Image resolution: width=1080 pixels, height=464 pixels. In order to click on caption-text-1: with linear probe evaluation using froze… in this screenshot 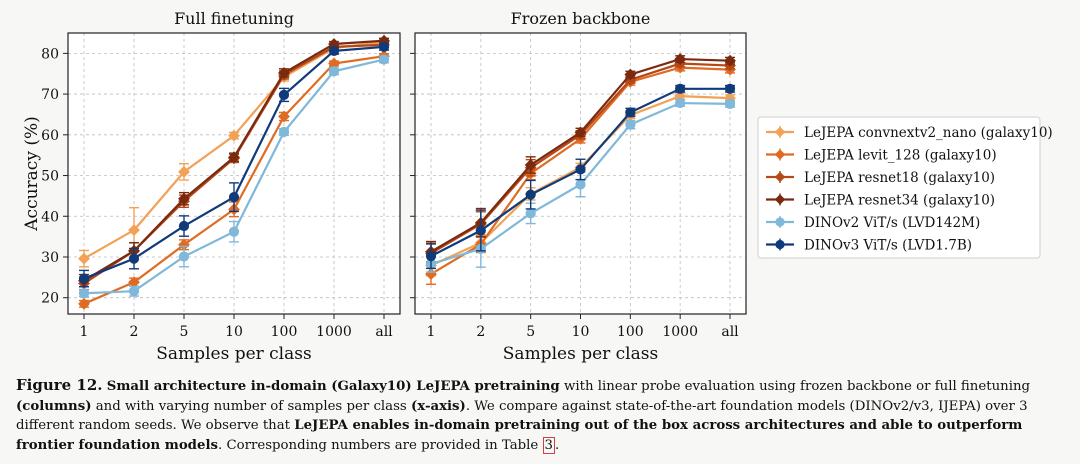, I will do `click(795, 386)`.